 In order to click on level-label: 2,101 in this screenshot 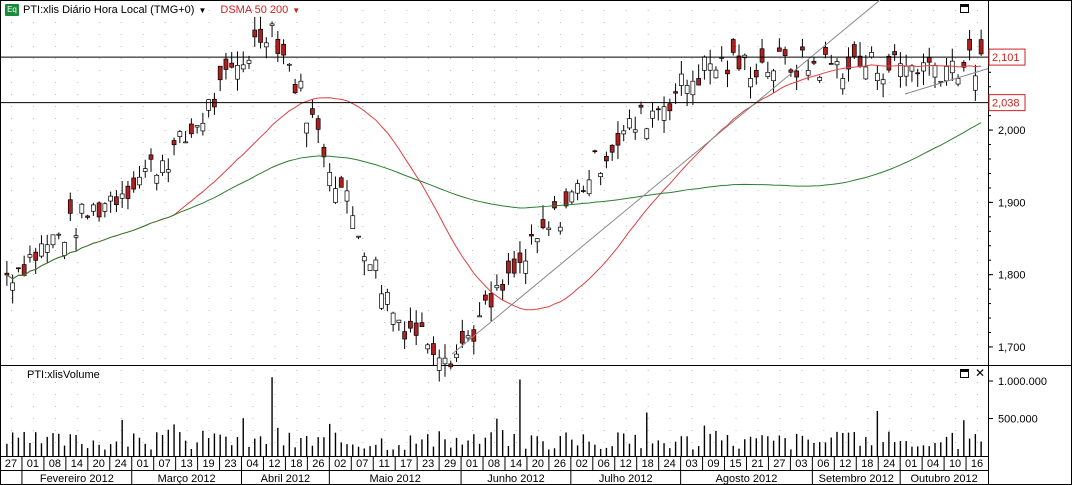, I will do `click(1006, 58)`.